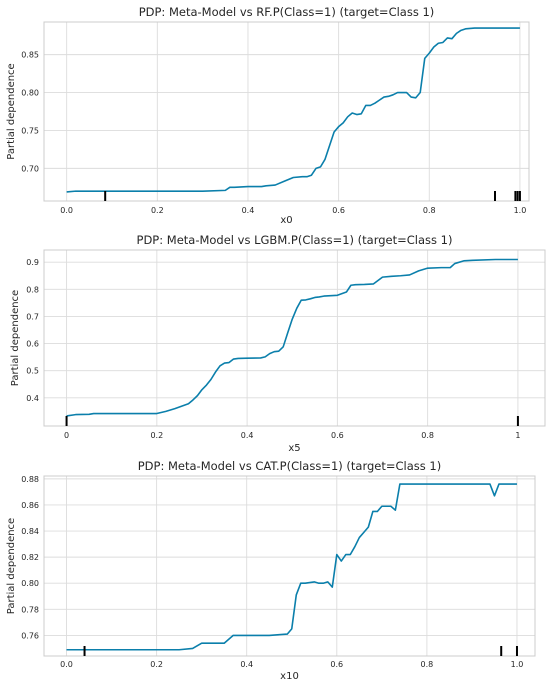 The width and height of the screenshot is (550, 689). What do you see at coordinates (294, 448) in the screenshot?
I see `x-axis-label: x5` at bounding box center [294, 448].